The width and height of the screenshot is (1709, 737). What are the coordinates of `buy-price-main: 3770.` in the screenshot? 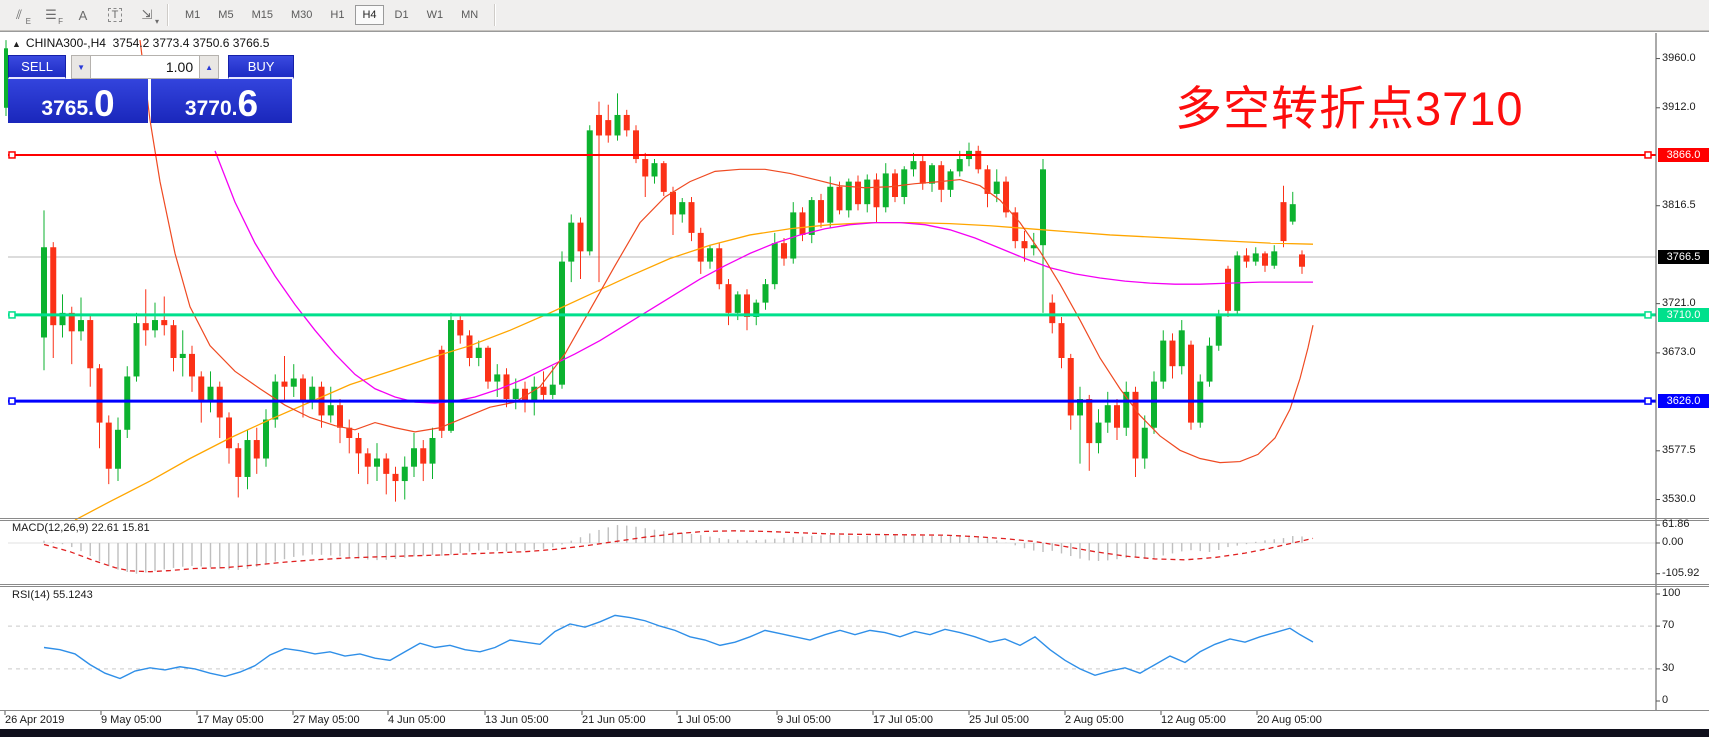 It's located at (211, 108).